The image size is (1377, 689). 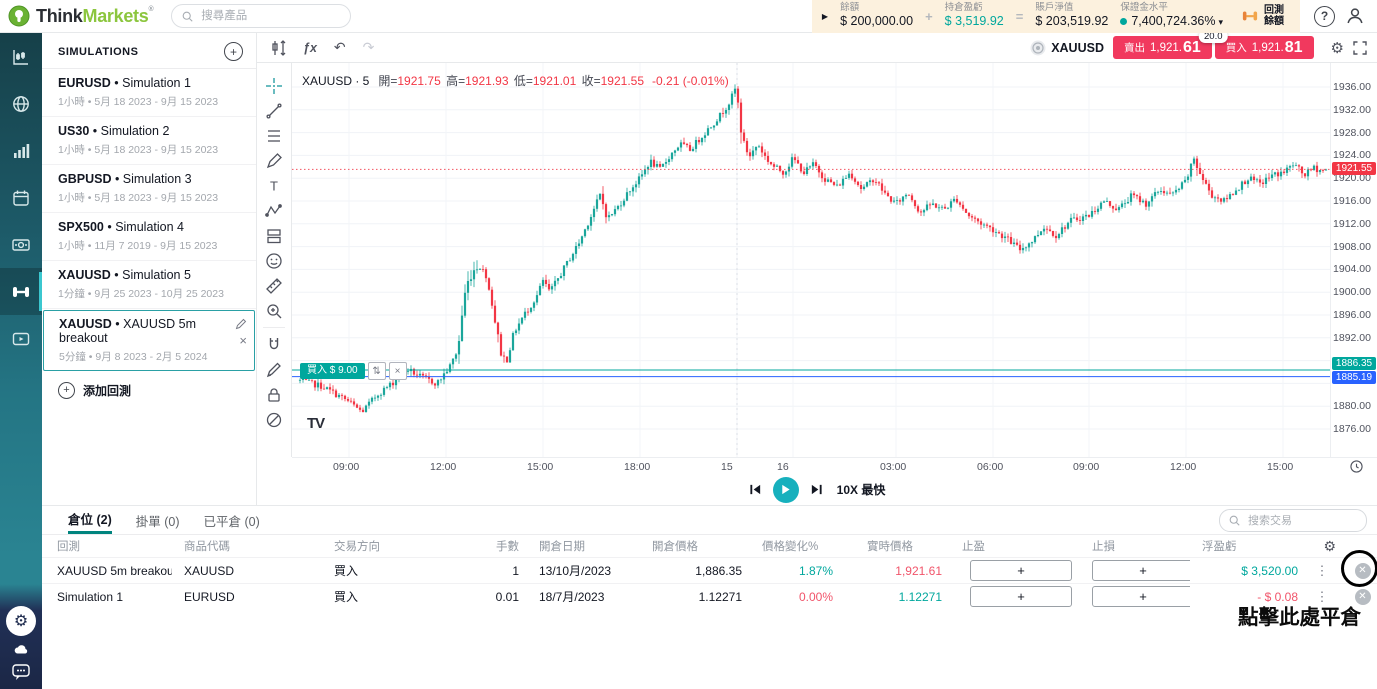 I want to click on nav-discover, so click(x=21, y=103).